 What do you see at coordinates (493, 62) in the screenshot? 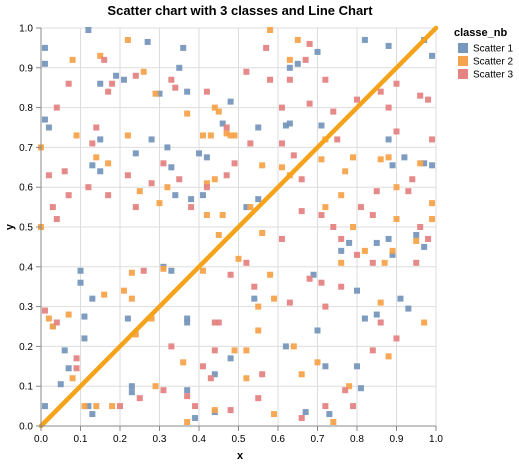
I see `legend-label: Scatter 2` at bounding box center [493, 62].